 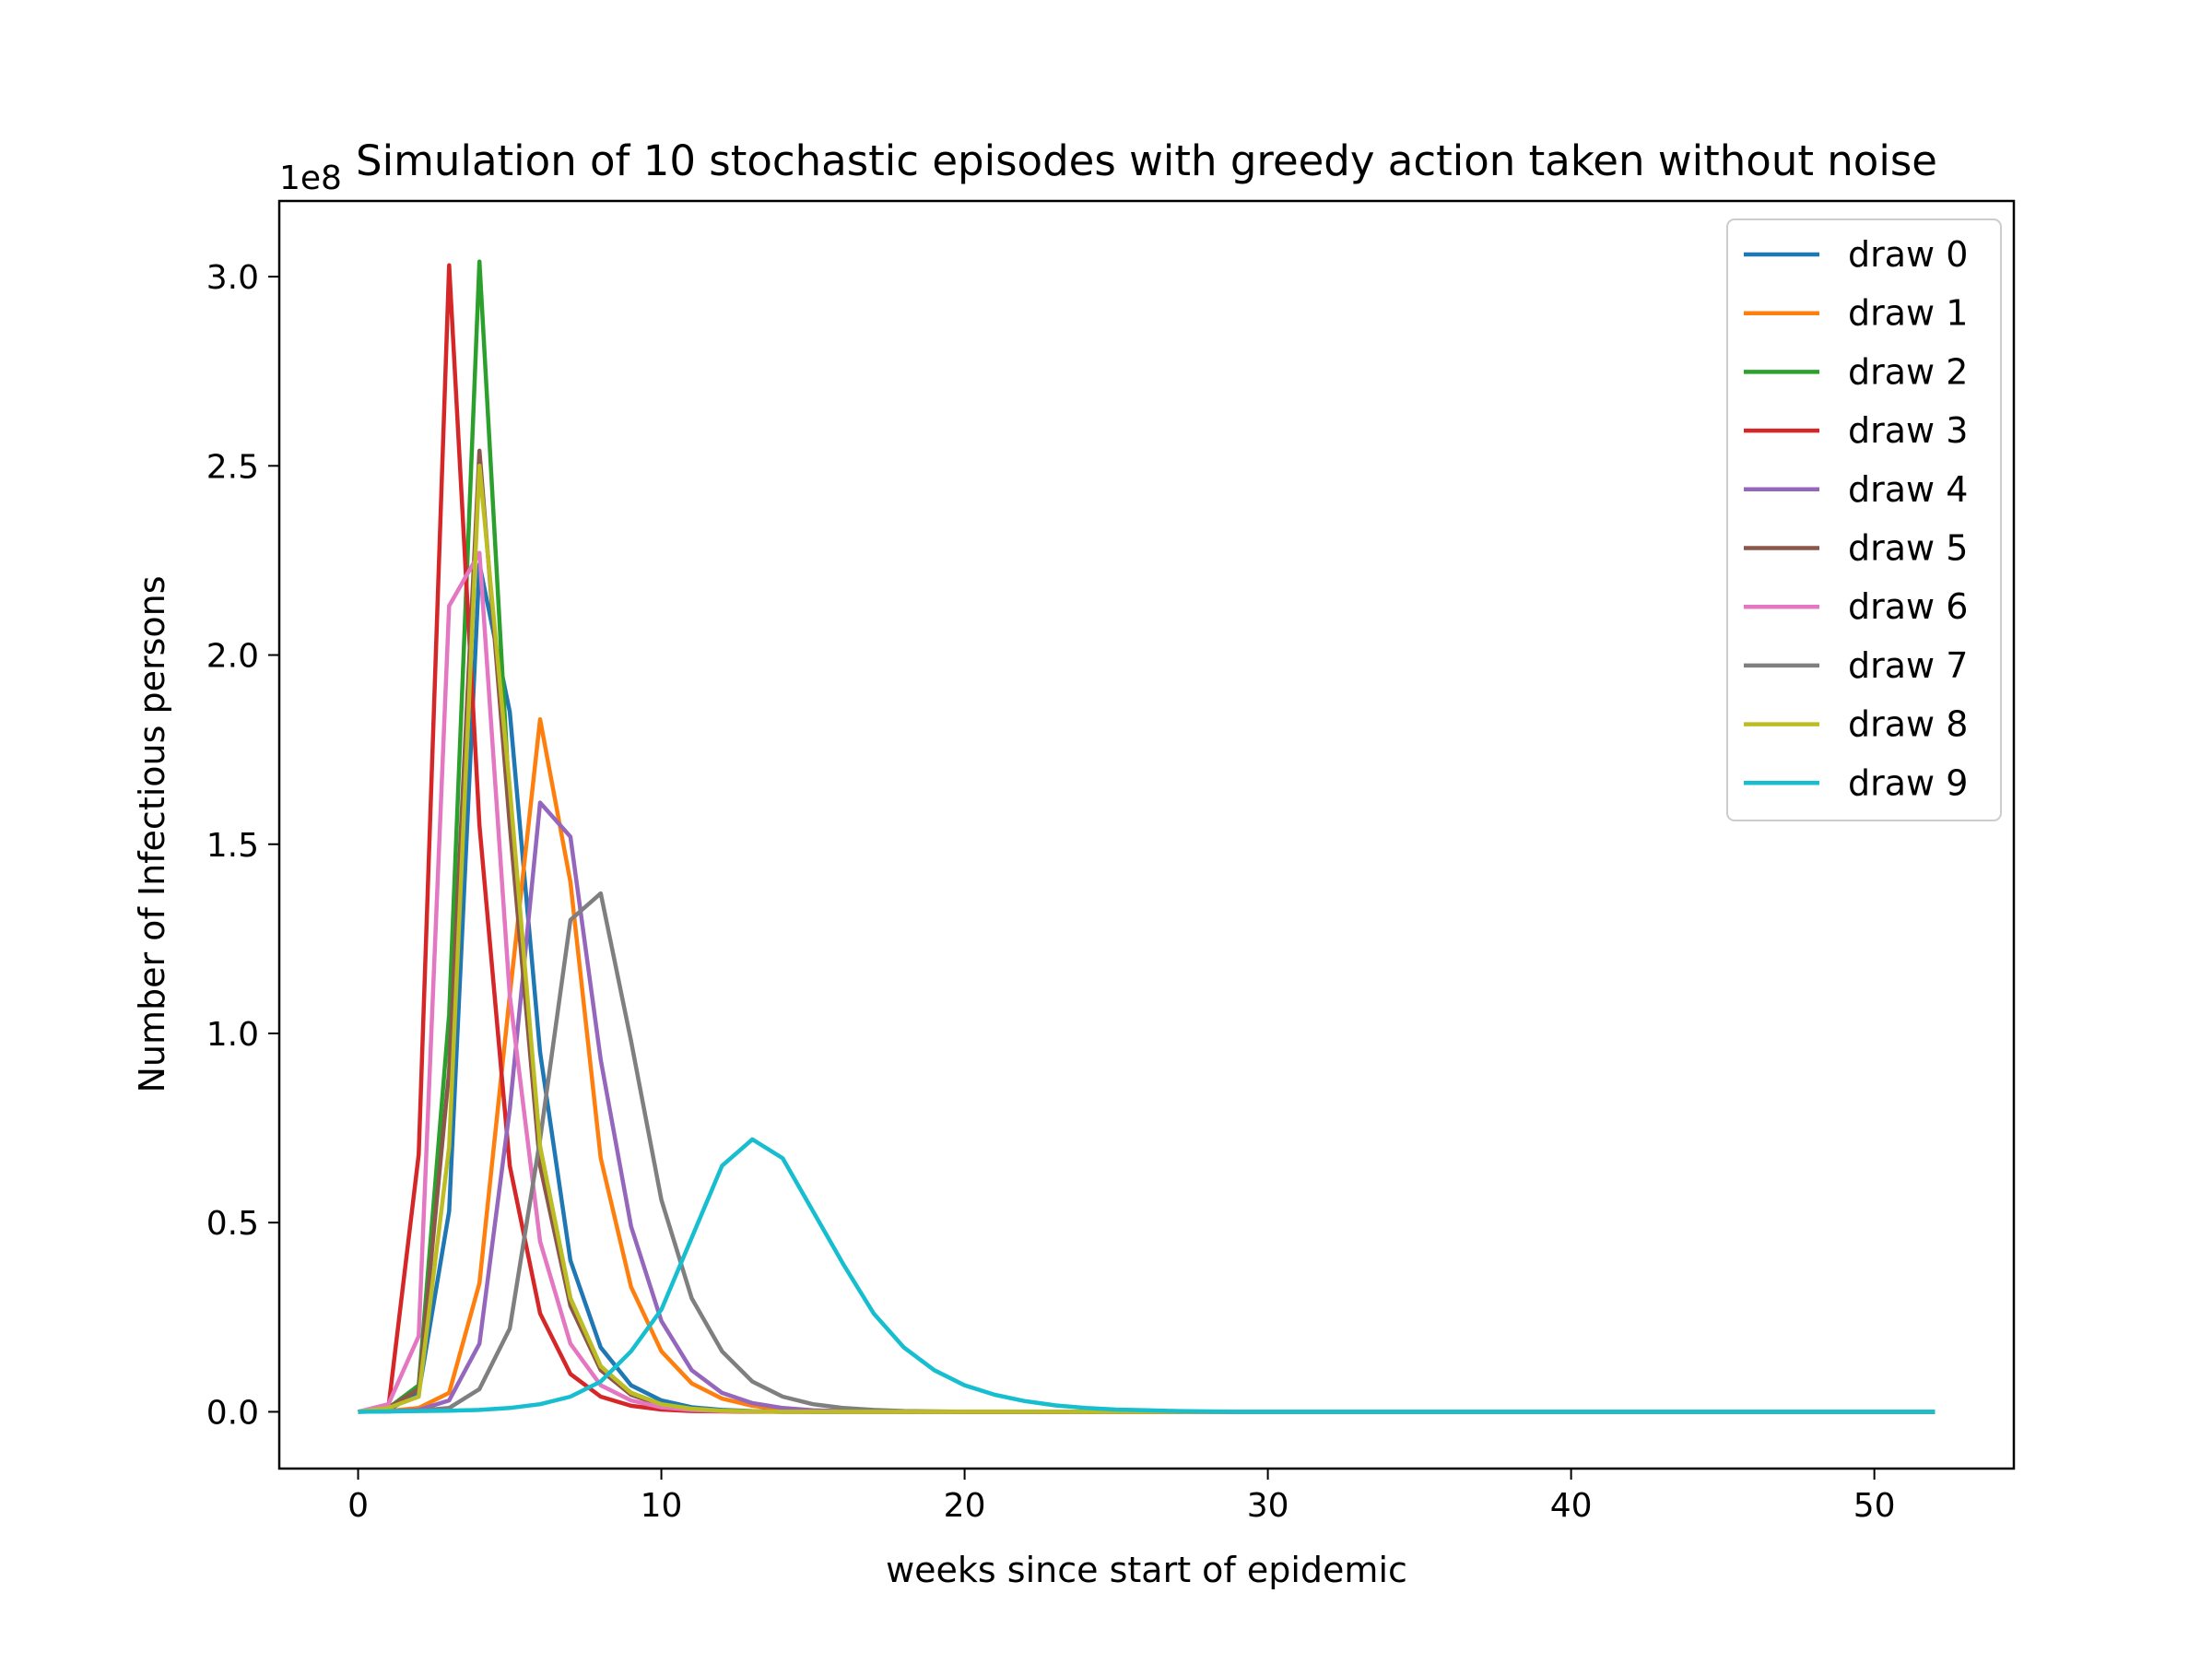 I want to click on x-axis: 0 10 20 30 40 50, so click(x=1121, y=1497).